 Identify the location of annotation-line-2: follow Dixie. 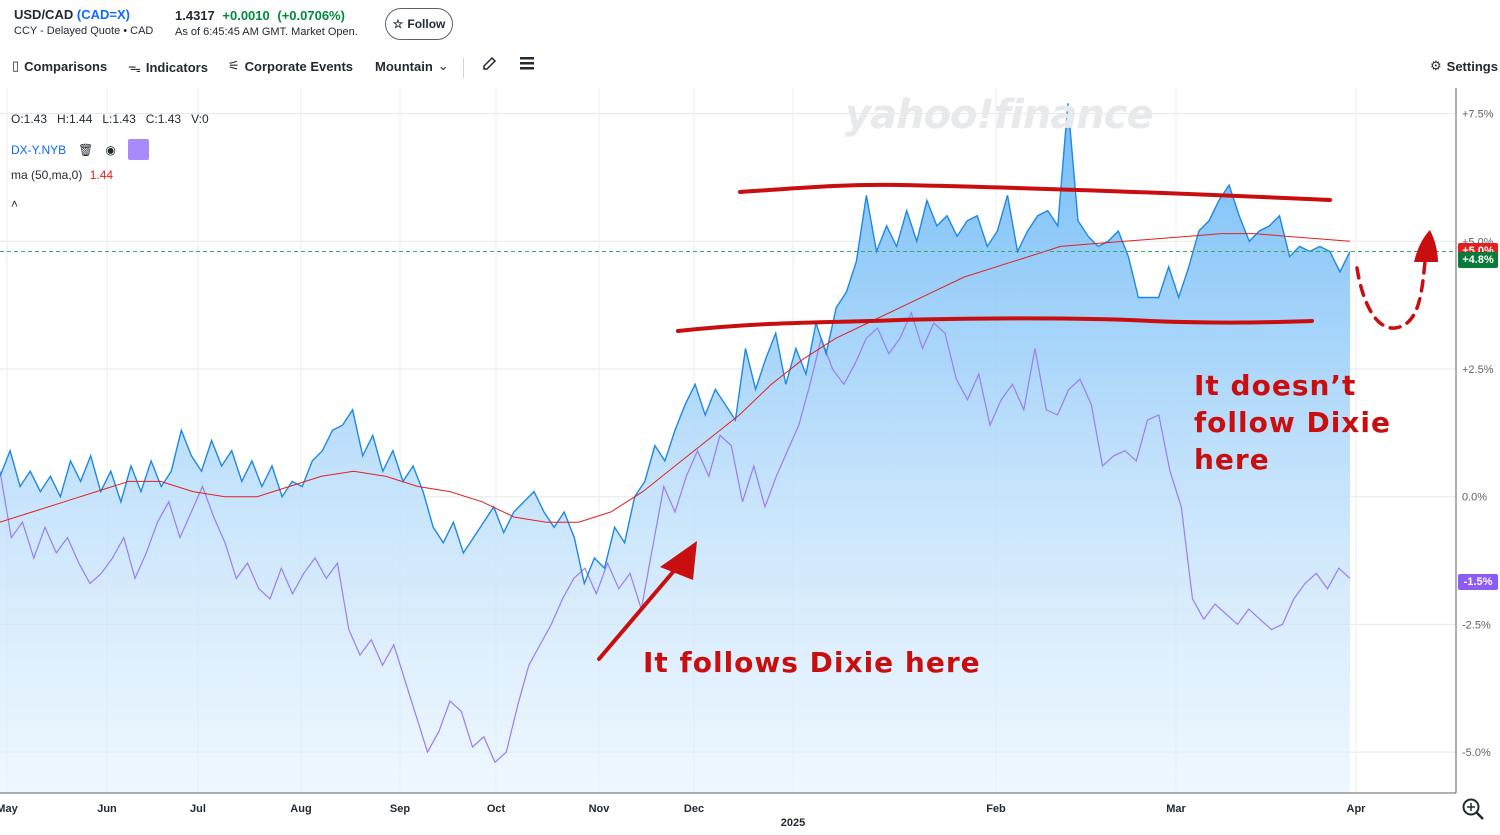
(1292, 422).